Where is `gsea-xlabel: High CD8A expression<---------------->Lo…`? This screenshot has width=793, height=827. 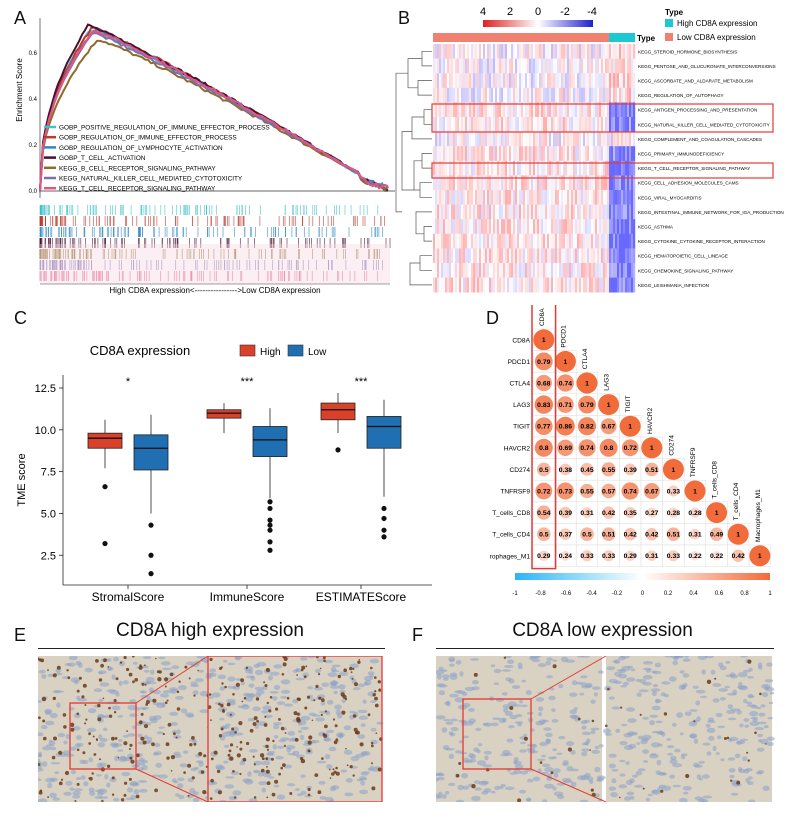 gsea-xlabel: High CD8A expression<---------------->Lo… is located at coordinates (214, 290).